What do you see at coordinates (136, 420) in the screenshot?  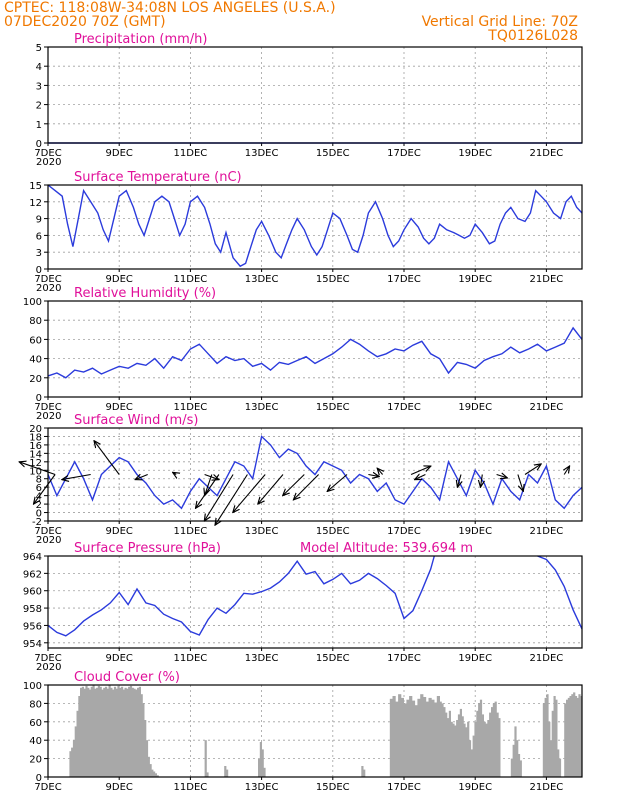 I see `wind-title: Surface Wind (m/s)` at bounding box center [136, 420].